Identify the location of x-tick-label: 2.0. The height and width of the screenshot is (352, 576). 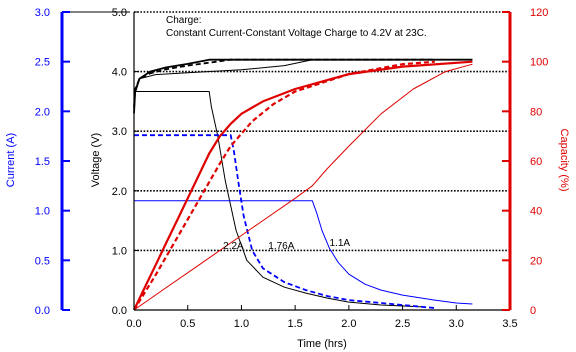
(348, 324).